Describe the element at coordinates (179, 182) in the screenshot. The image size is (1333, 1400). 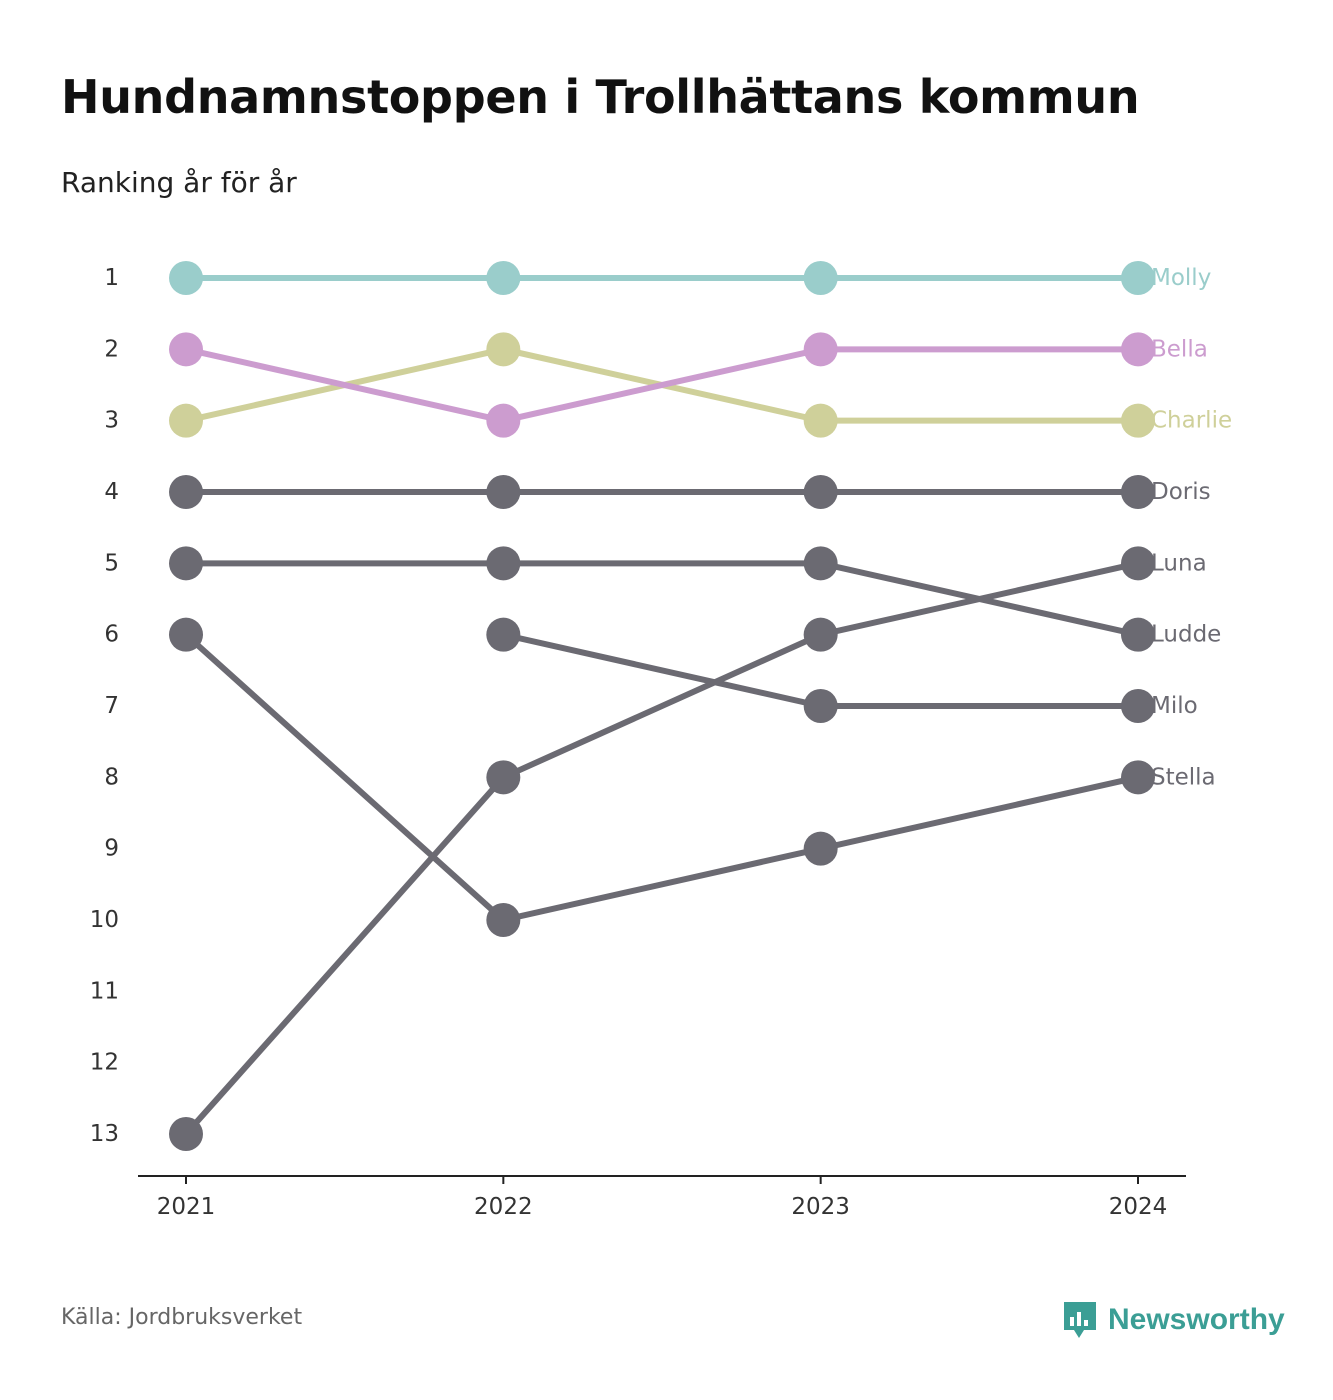
I see `chart-subtitle: Ranking år för år` at that location.